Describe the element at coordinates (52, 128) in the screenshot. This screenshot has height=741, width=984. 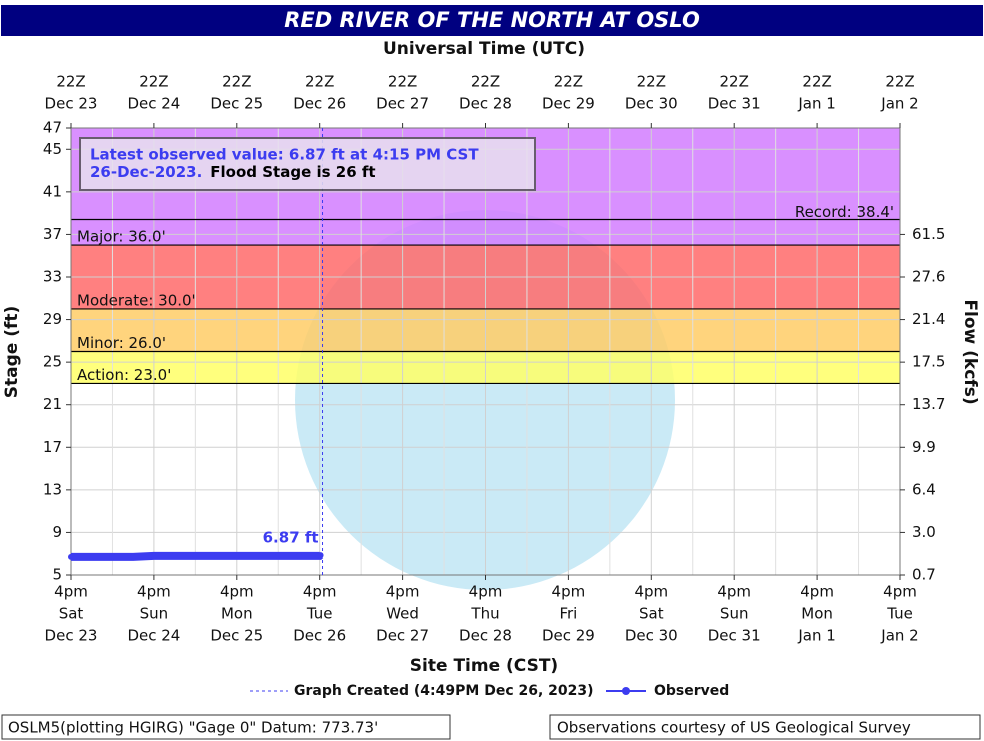
I see `y-tick-label: 47` at that location.